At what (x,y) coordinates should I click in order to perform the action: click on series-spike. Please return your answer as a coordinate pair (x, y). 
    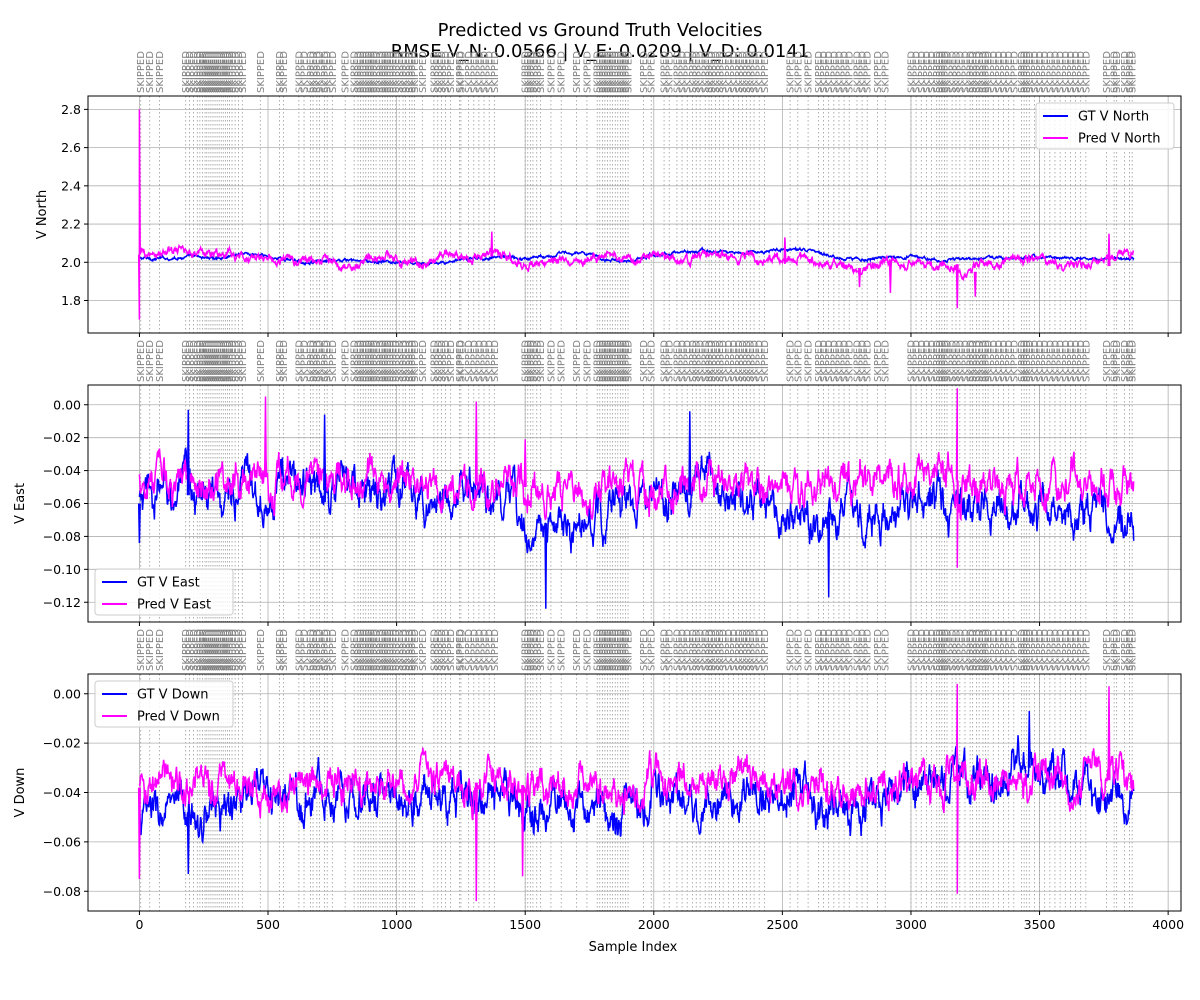
    Looking at the image, I should click on (525, 463).